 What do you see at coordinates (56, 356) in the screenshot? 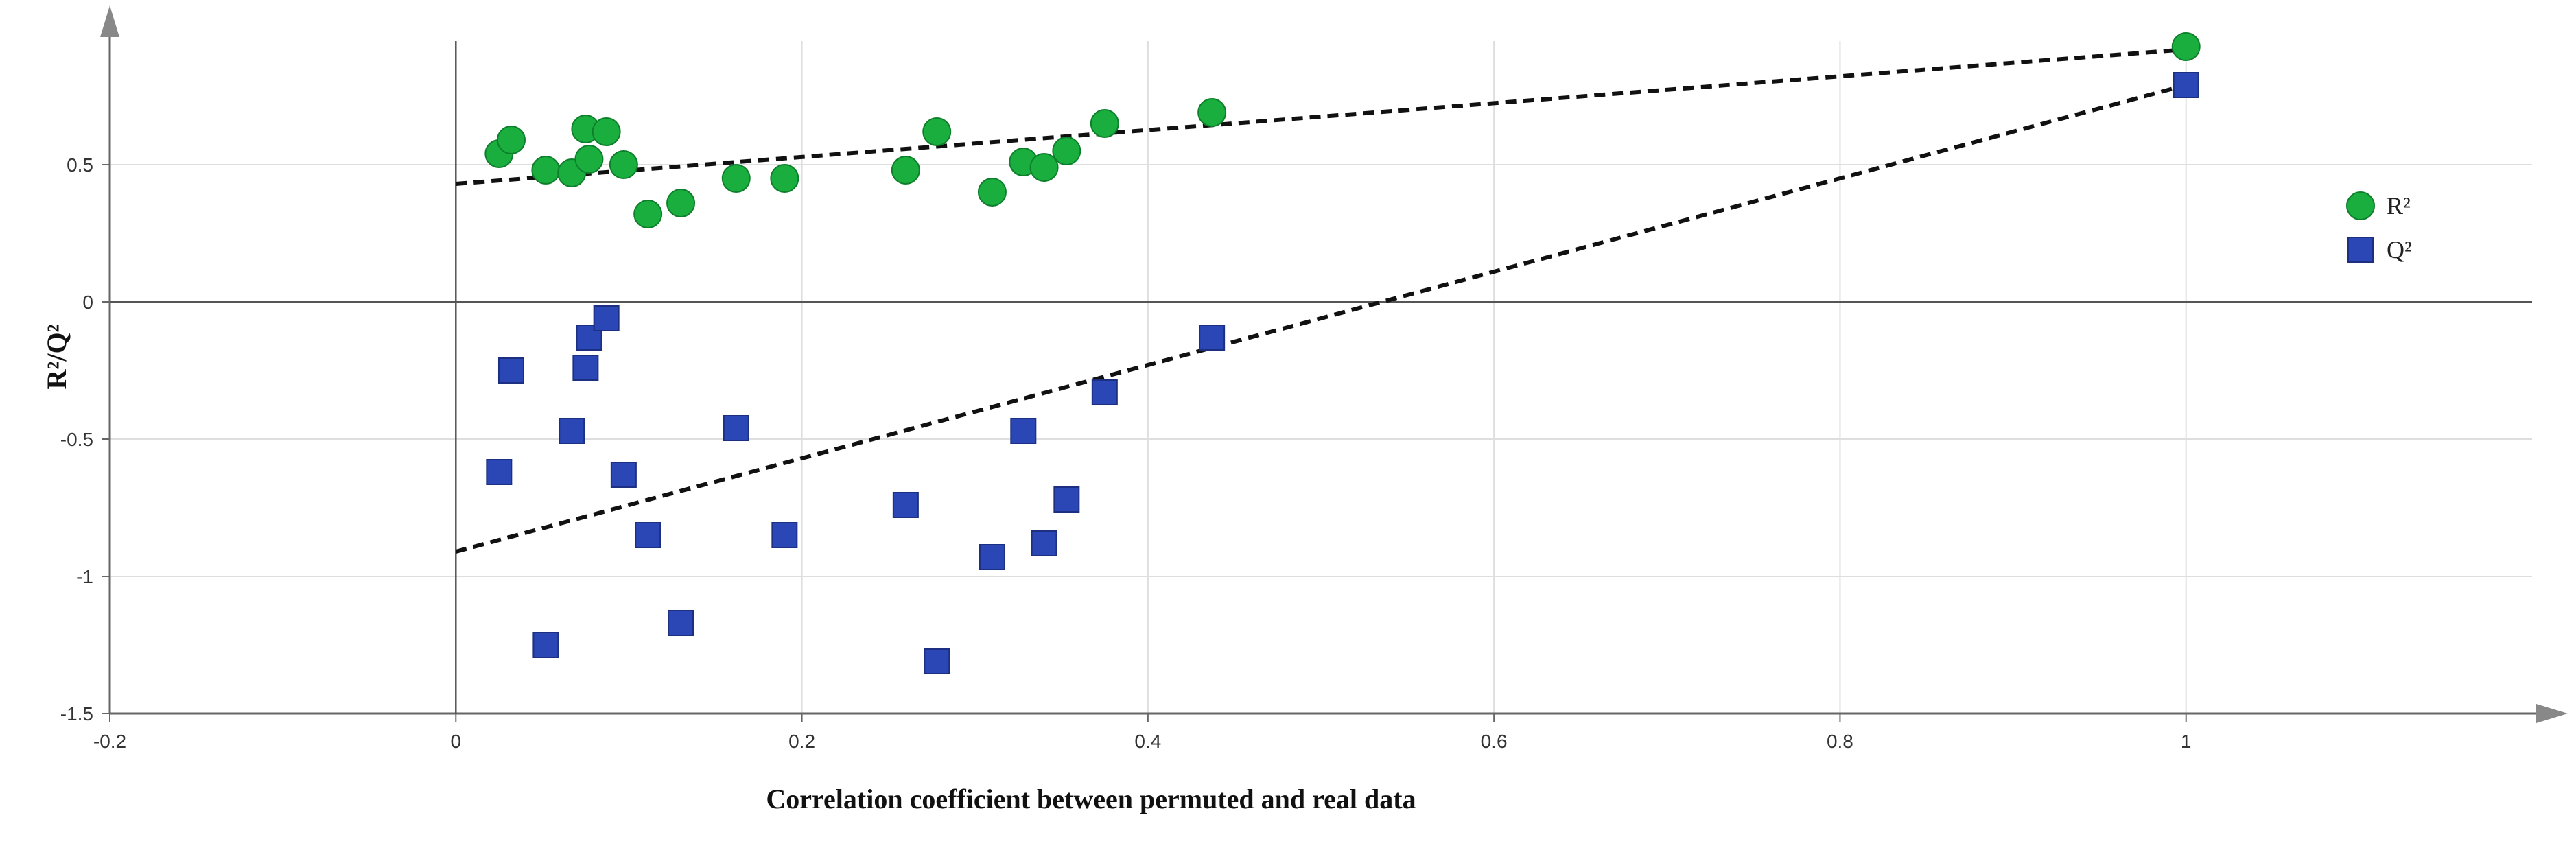
I see `y-axis-title: R²/Q²` at bounding box center [56, 356].